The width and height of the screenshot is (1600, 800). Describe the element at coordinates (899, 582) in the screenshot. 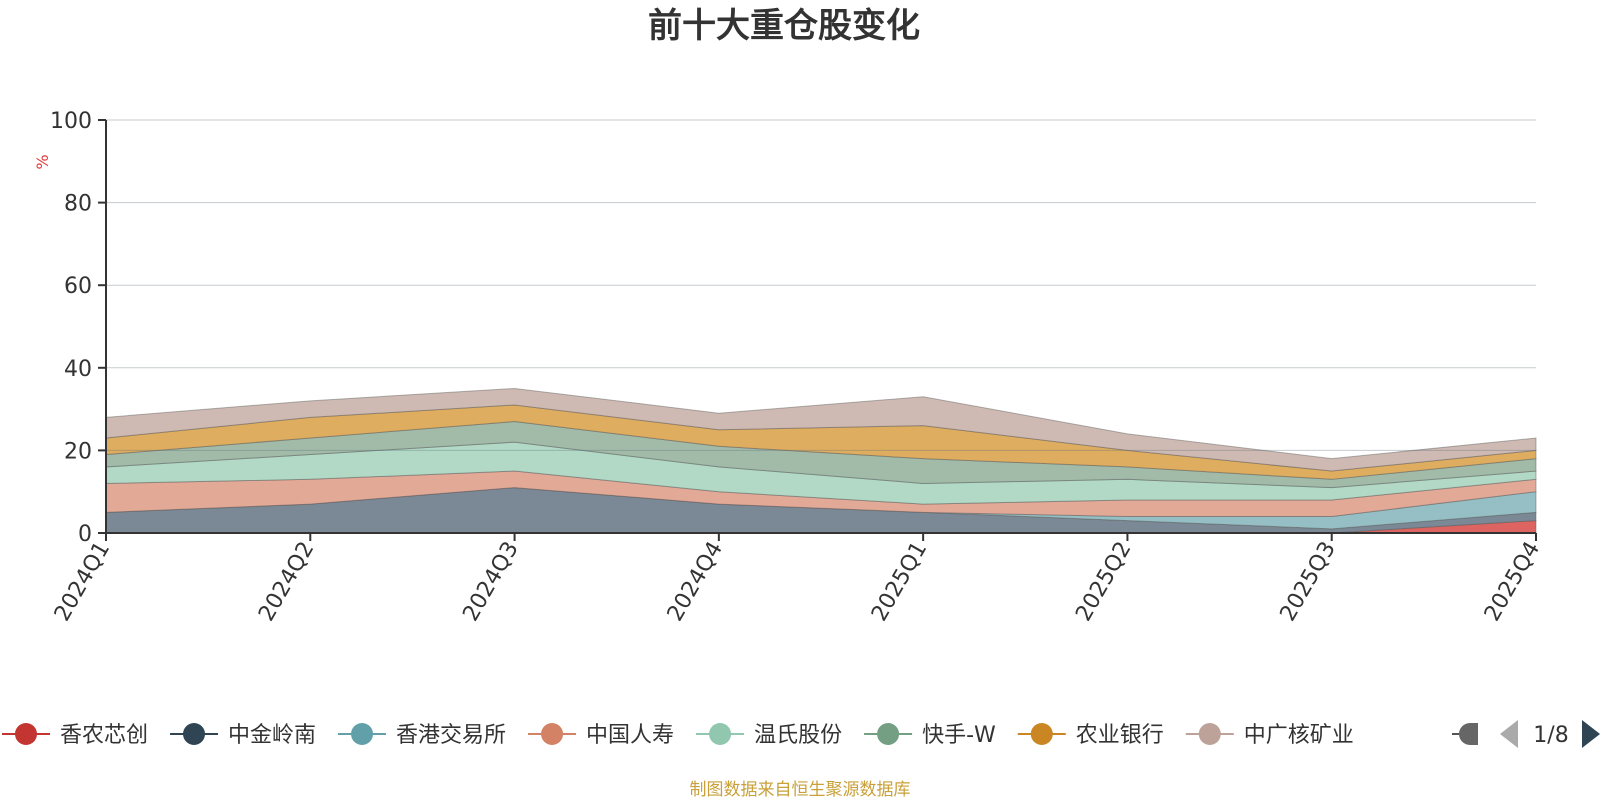

I see `x-tick-label: 2025Q1` at that location.